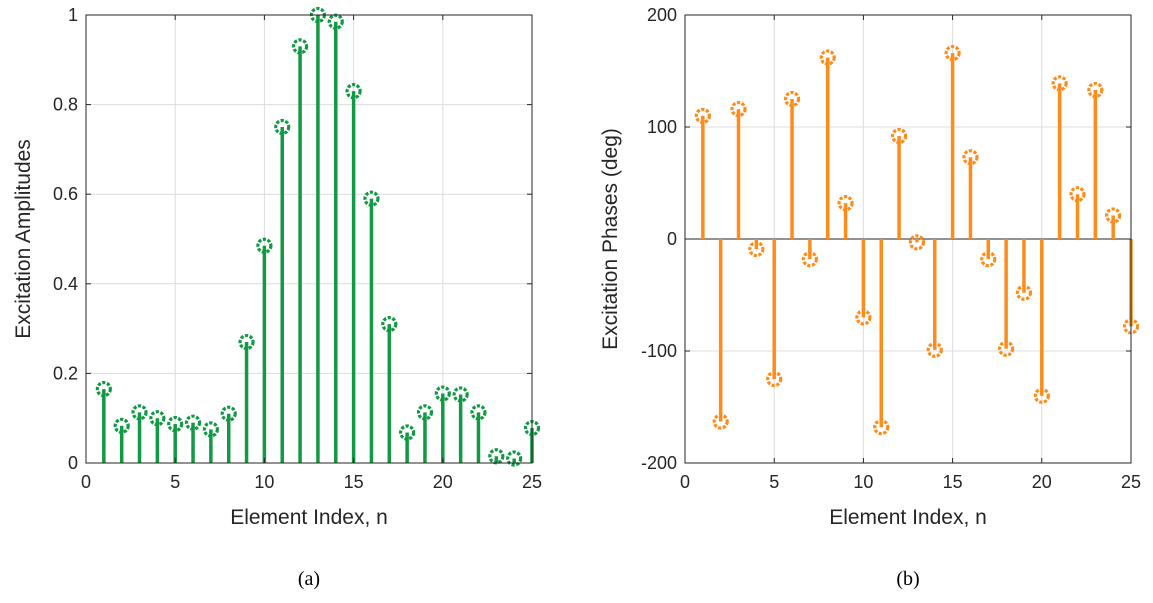 The height and width of the screenshot is (603, 1153). Describe the element at coordinates (65, 284) in the screenshot. I see `y-tick-label: 0.4` at that location.